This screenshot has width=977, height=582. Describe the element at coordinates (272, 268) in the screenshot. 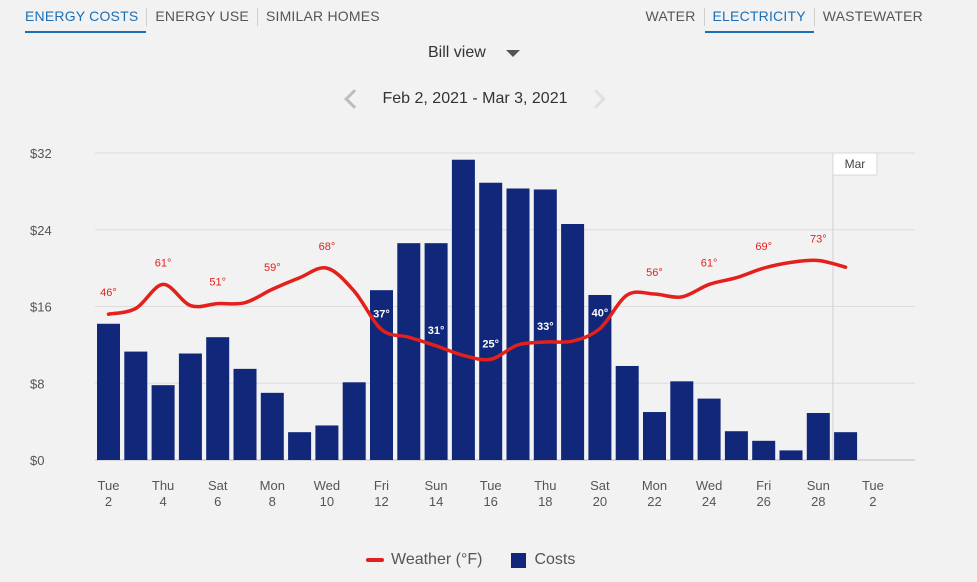

I see `temperature-label: 59°` at that location.